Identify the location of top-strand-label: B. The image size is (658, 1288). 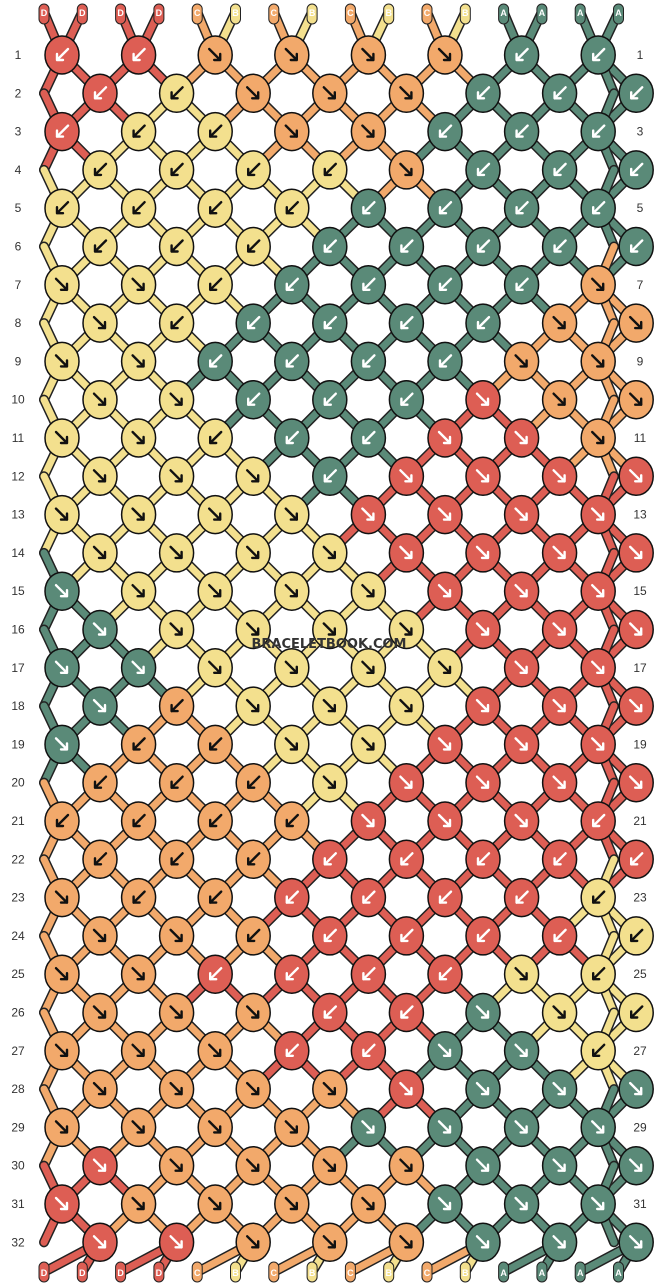
(312, 13).